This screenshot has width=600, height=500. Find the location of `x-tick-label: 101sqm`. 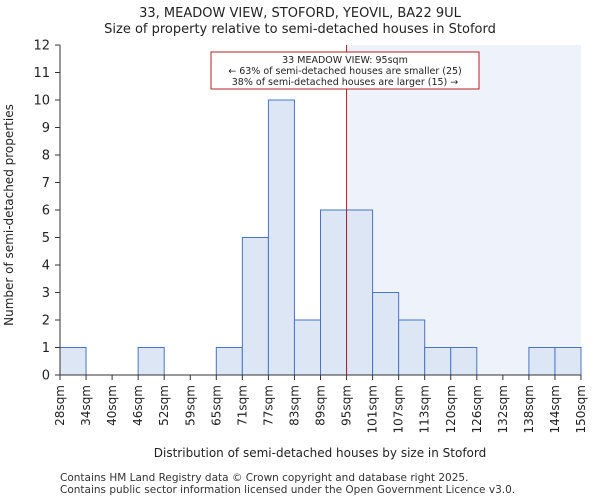

x-tick-label: 101sqm is located at coordinates (373, 409).